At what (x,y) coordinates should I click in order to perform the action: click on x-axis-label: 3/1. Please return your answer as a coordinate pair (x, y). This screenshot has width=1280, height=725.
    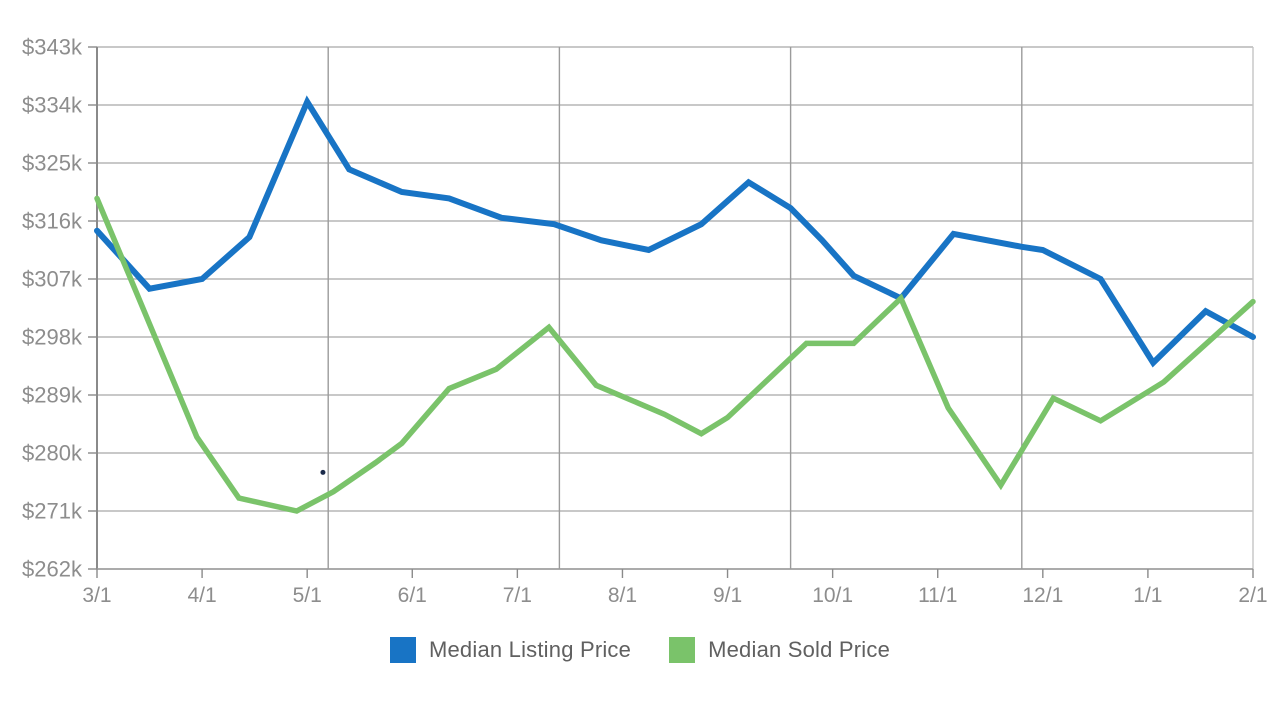
    Looking at the image, I should click on (96, 595).